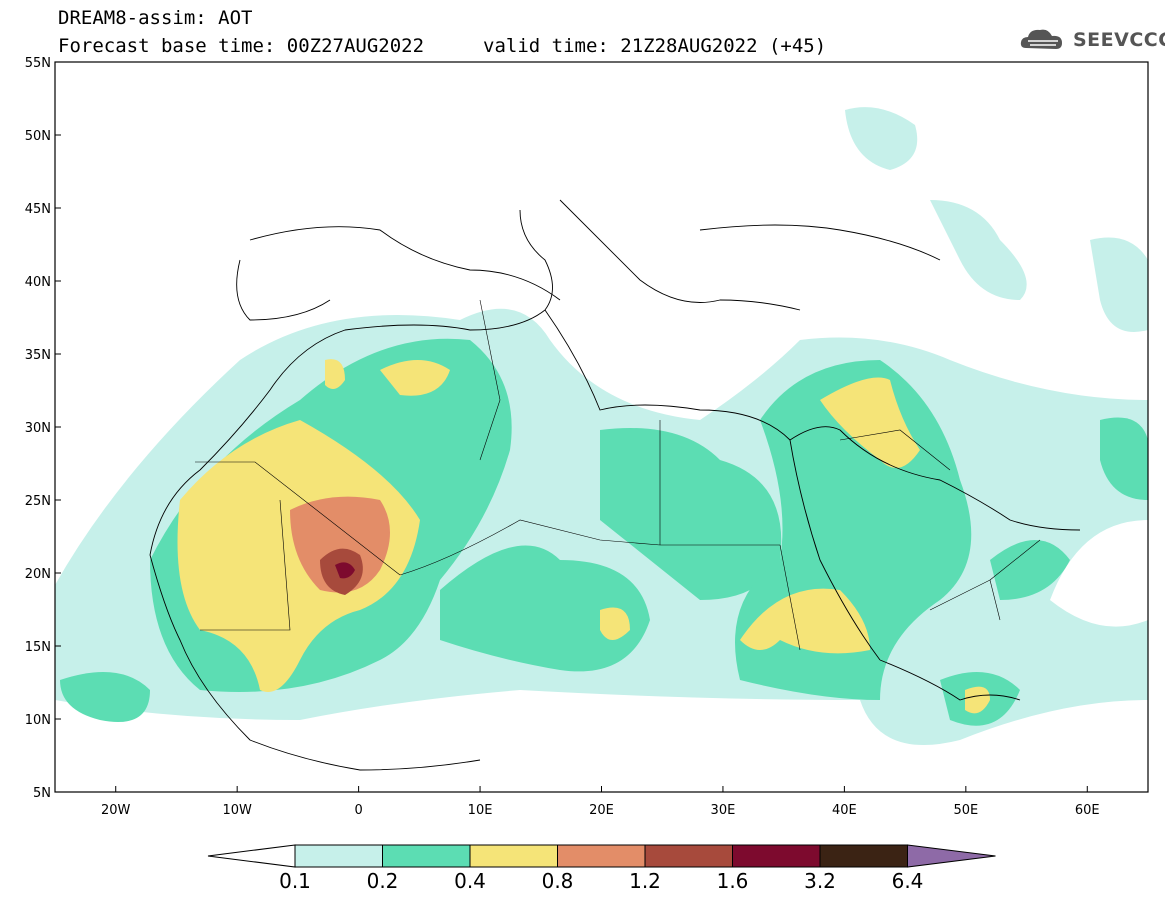 The height and width of the screenshot is (905, 1165). What do you see at coordinates (951, 856) in the screenshot?
I see `colorbar-high-arrow` at bounding box center [951, 856].